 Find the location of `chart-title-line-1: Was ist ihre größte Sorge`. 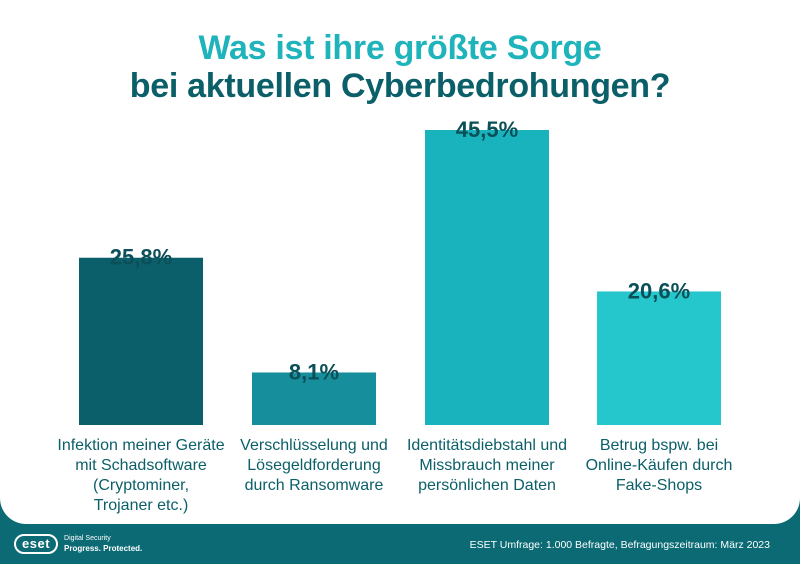

chart-title-line-1: Was ist ihre größte Sorge is located at coordinates (400, 48).